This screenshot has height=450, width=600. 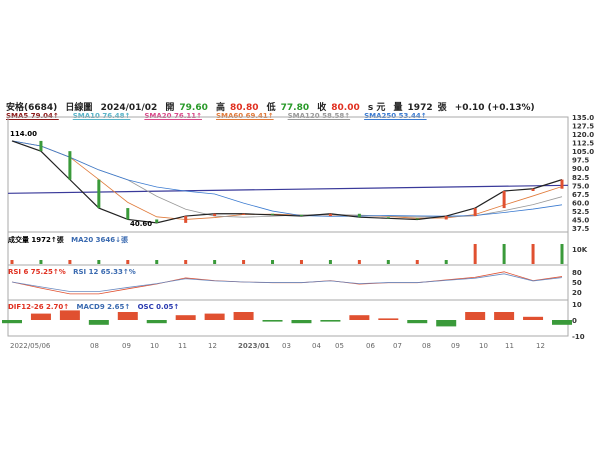 I want to click on open-value: 79.60, so click(x=193, y=108).